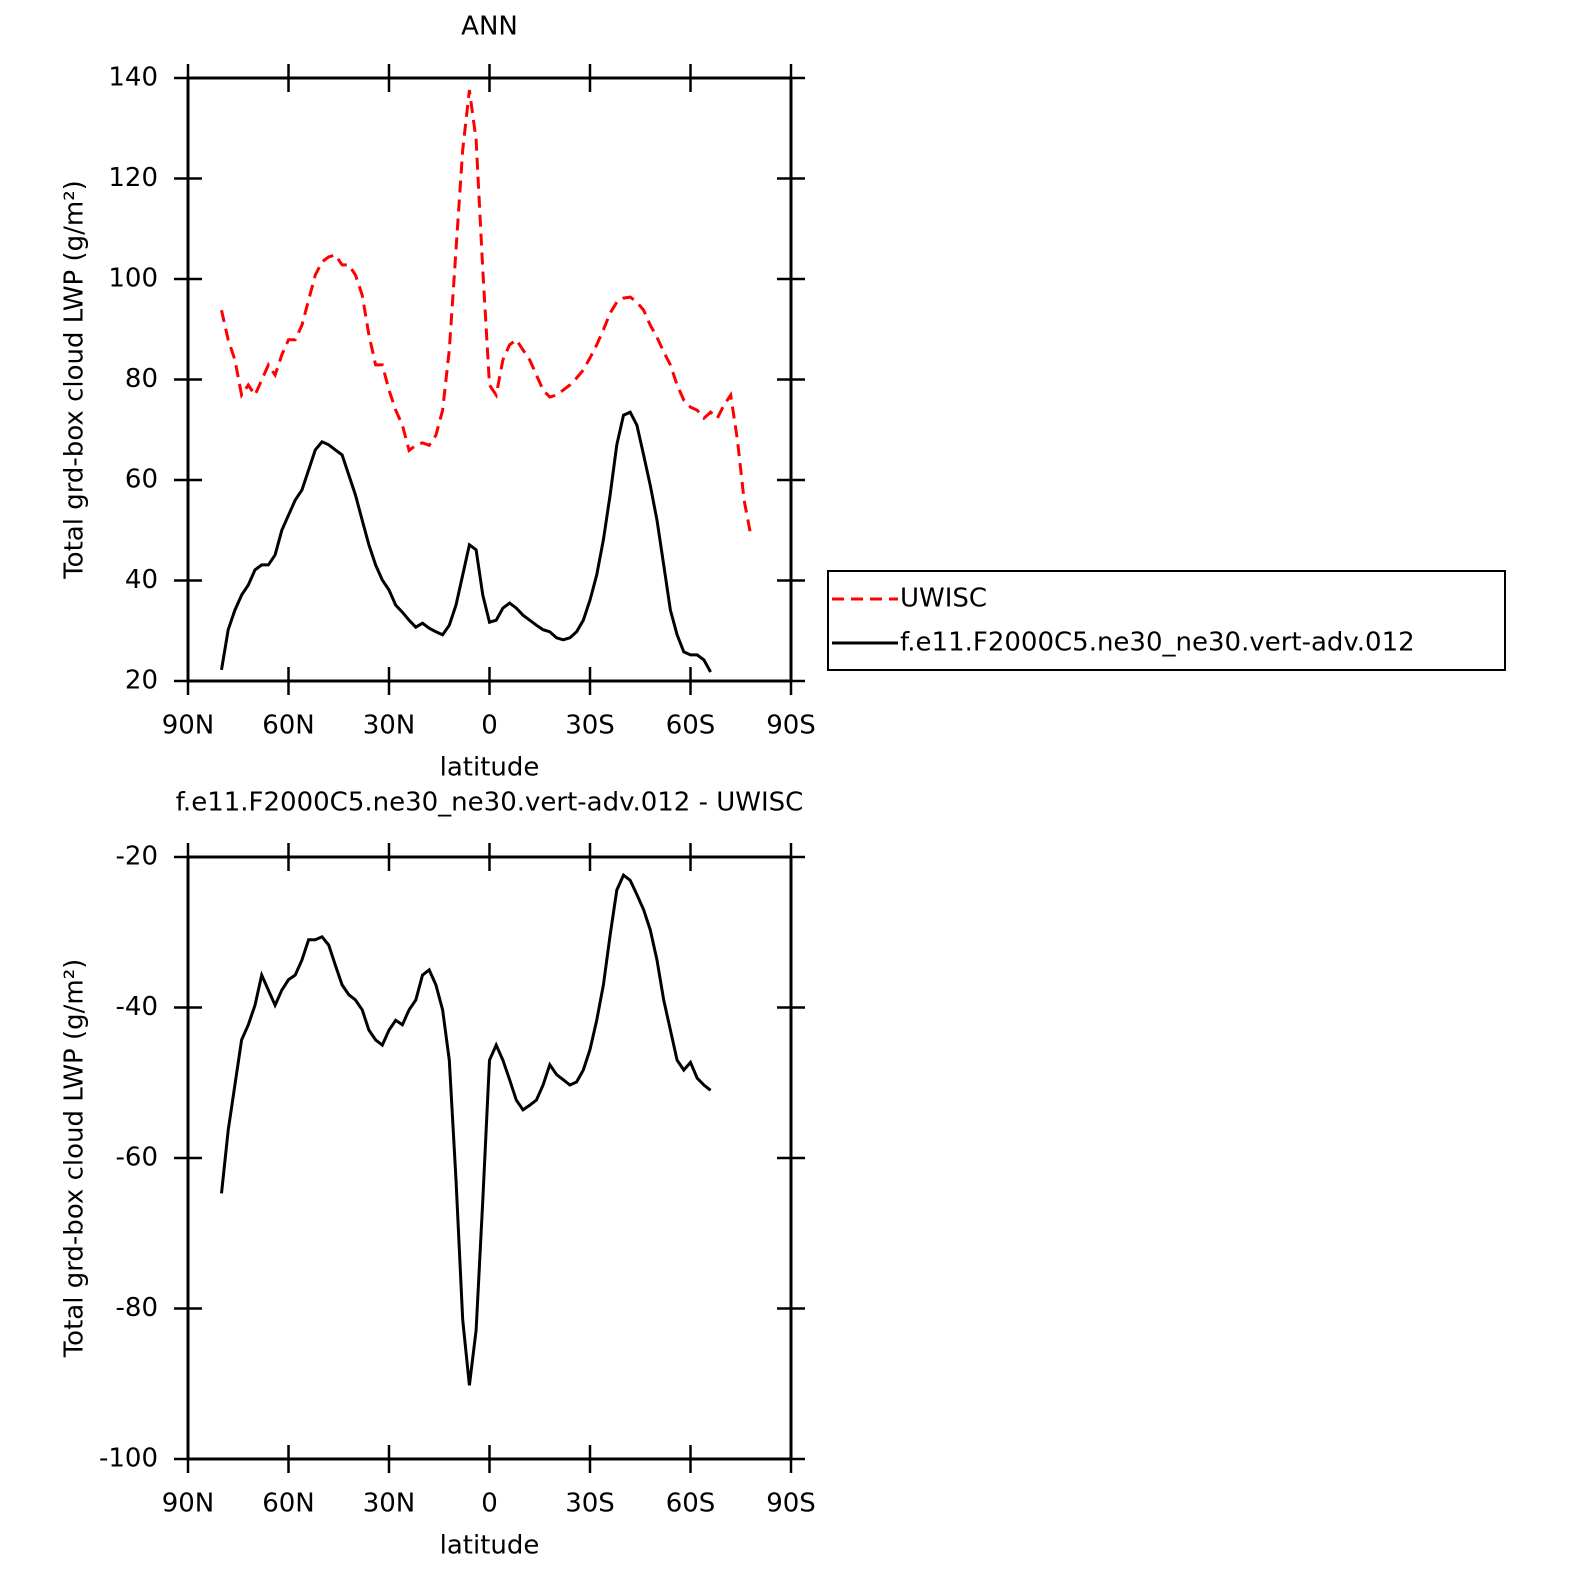 The image size is (1583, 1586). What do you see at coordinates (141, 379) in the screenshot?
I see `y-tick-label: 80` at bounding box center [141, 379].